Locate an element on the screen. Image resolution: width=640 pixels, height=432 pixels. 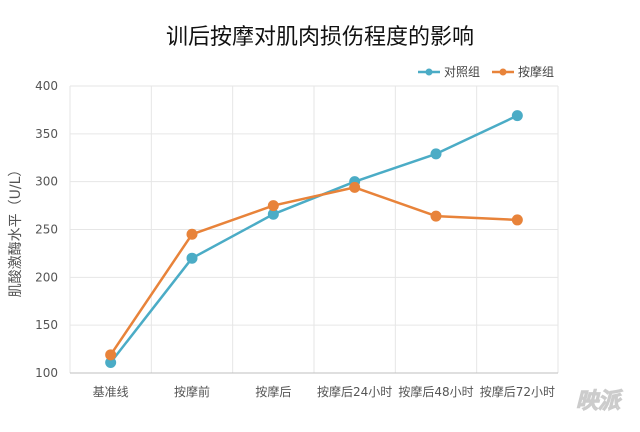
y-tick-label: 300 is located at coordinates (46, 182).